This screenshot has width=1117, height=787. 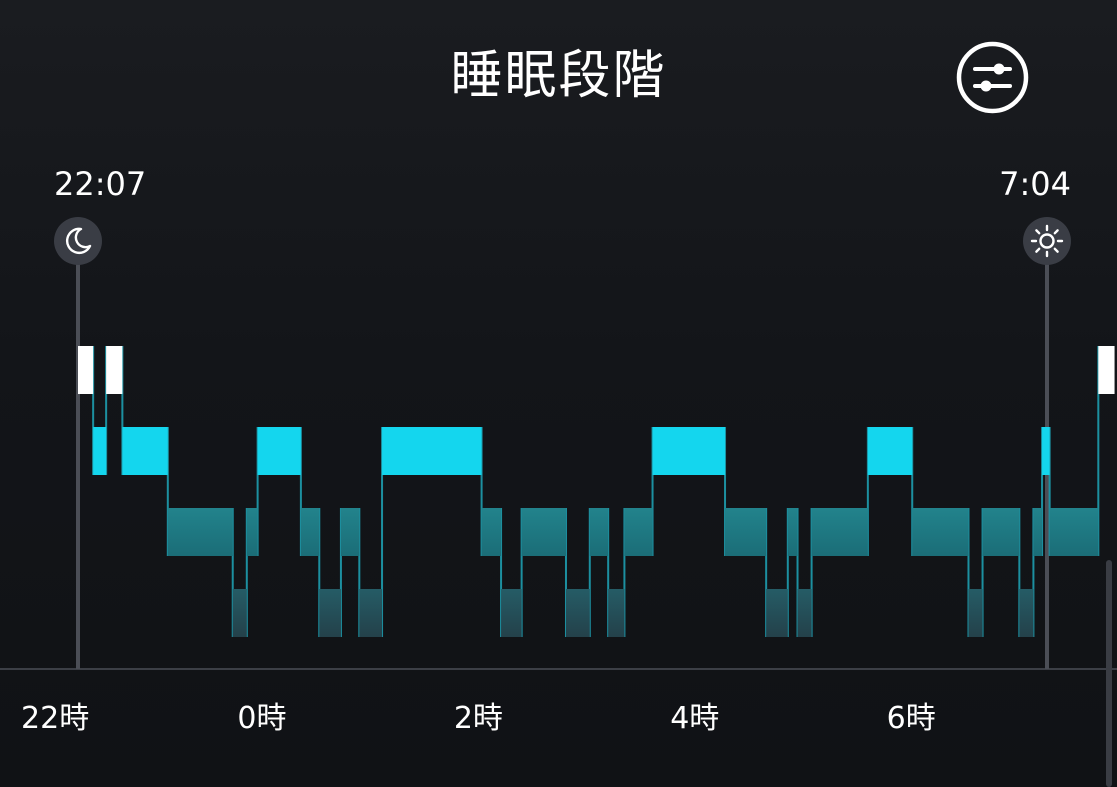 What do you see at coordinates (695, 718) in the screenshot?
I see `x-tick-label: 4時` at bounding box center [695, 718].